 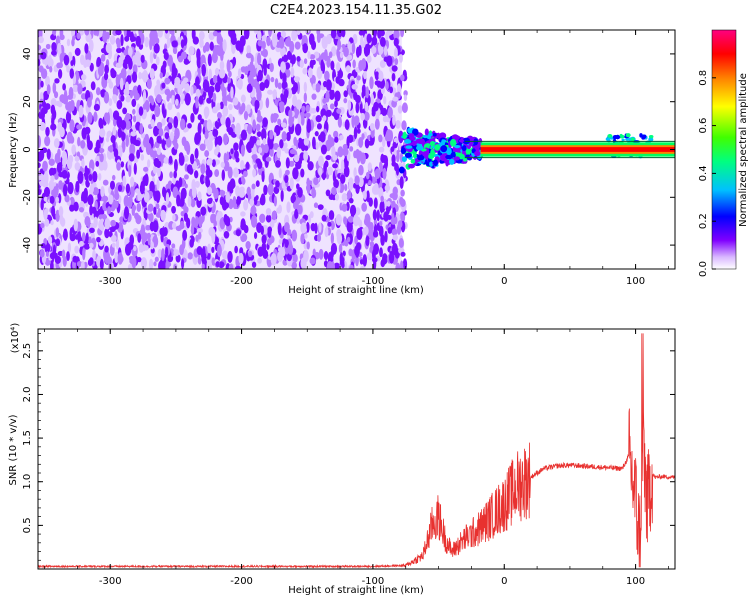 What do you see at coordinates (504, 581) in the screenshot?
I see `x-tick-label: 0` at bounding box center [504, 581].